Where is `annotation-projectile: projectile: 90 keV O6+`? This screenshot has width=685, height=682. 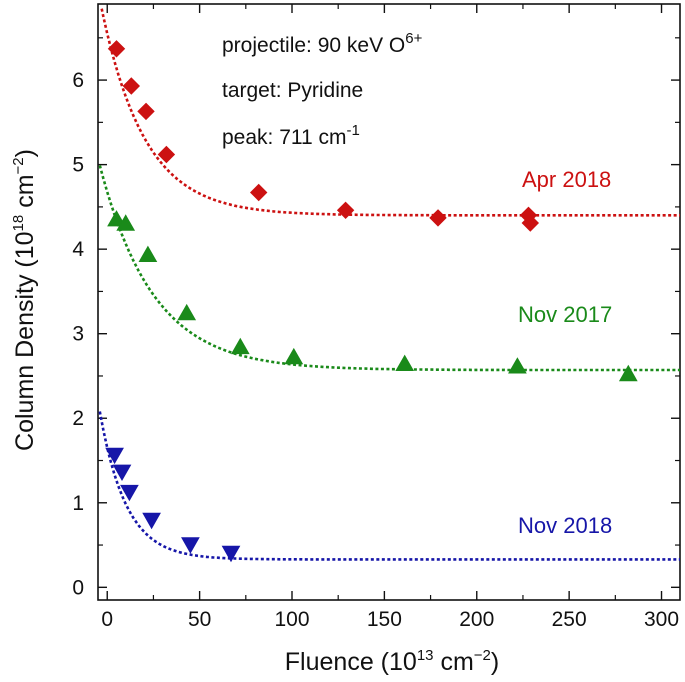
annotation-projectile: projectile: 90 keV O6+ is located at coordinates (322, 43).